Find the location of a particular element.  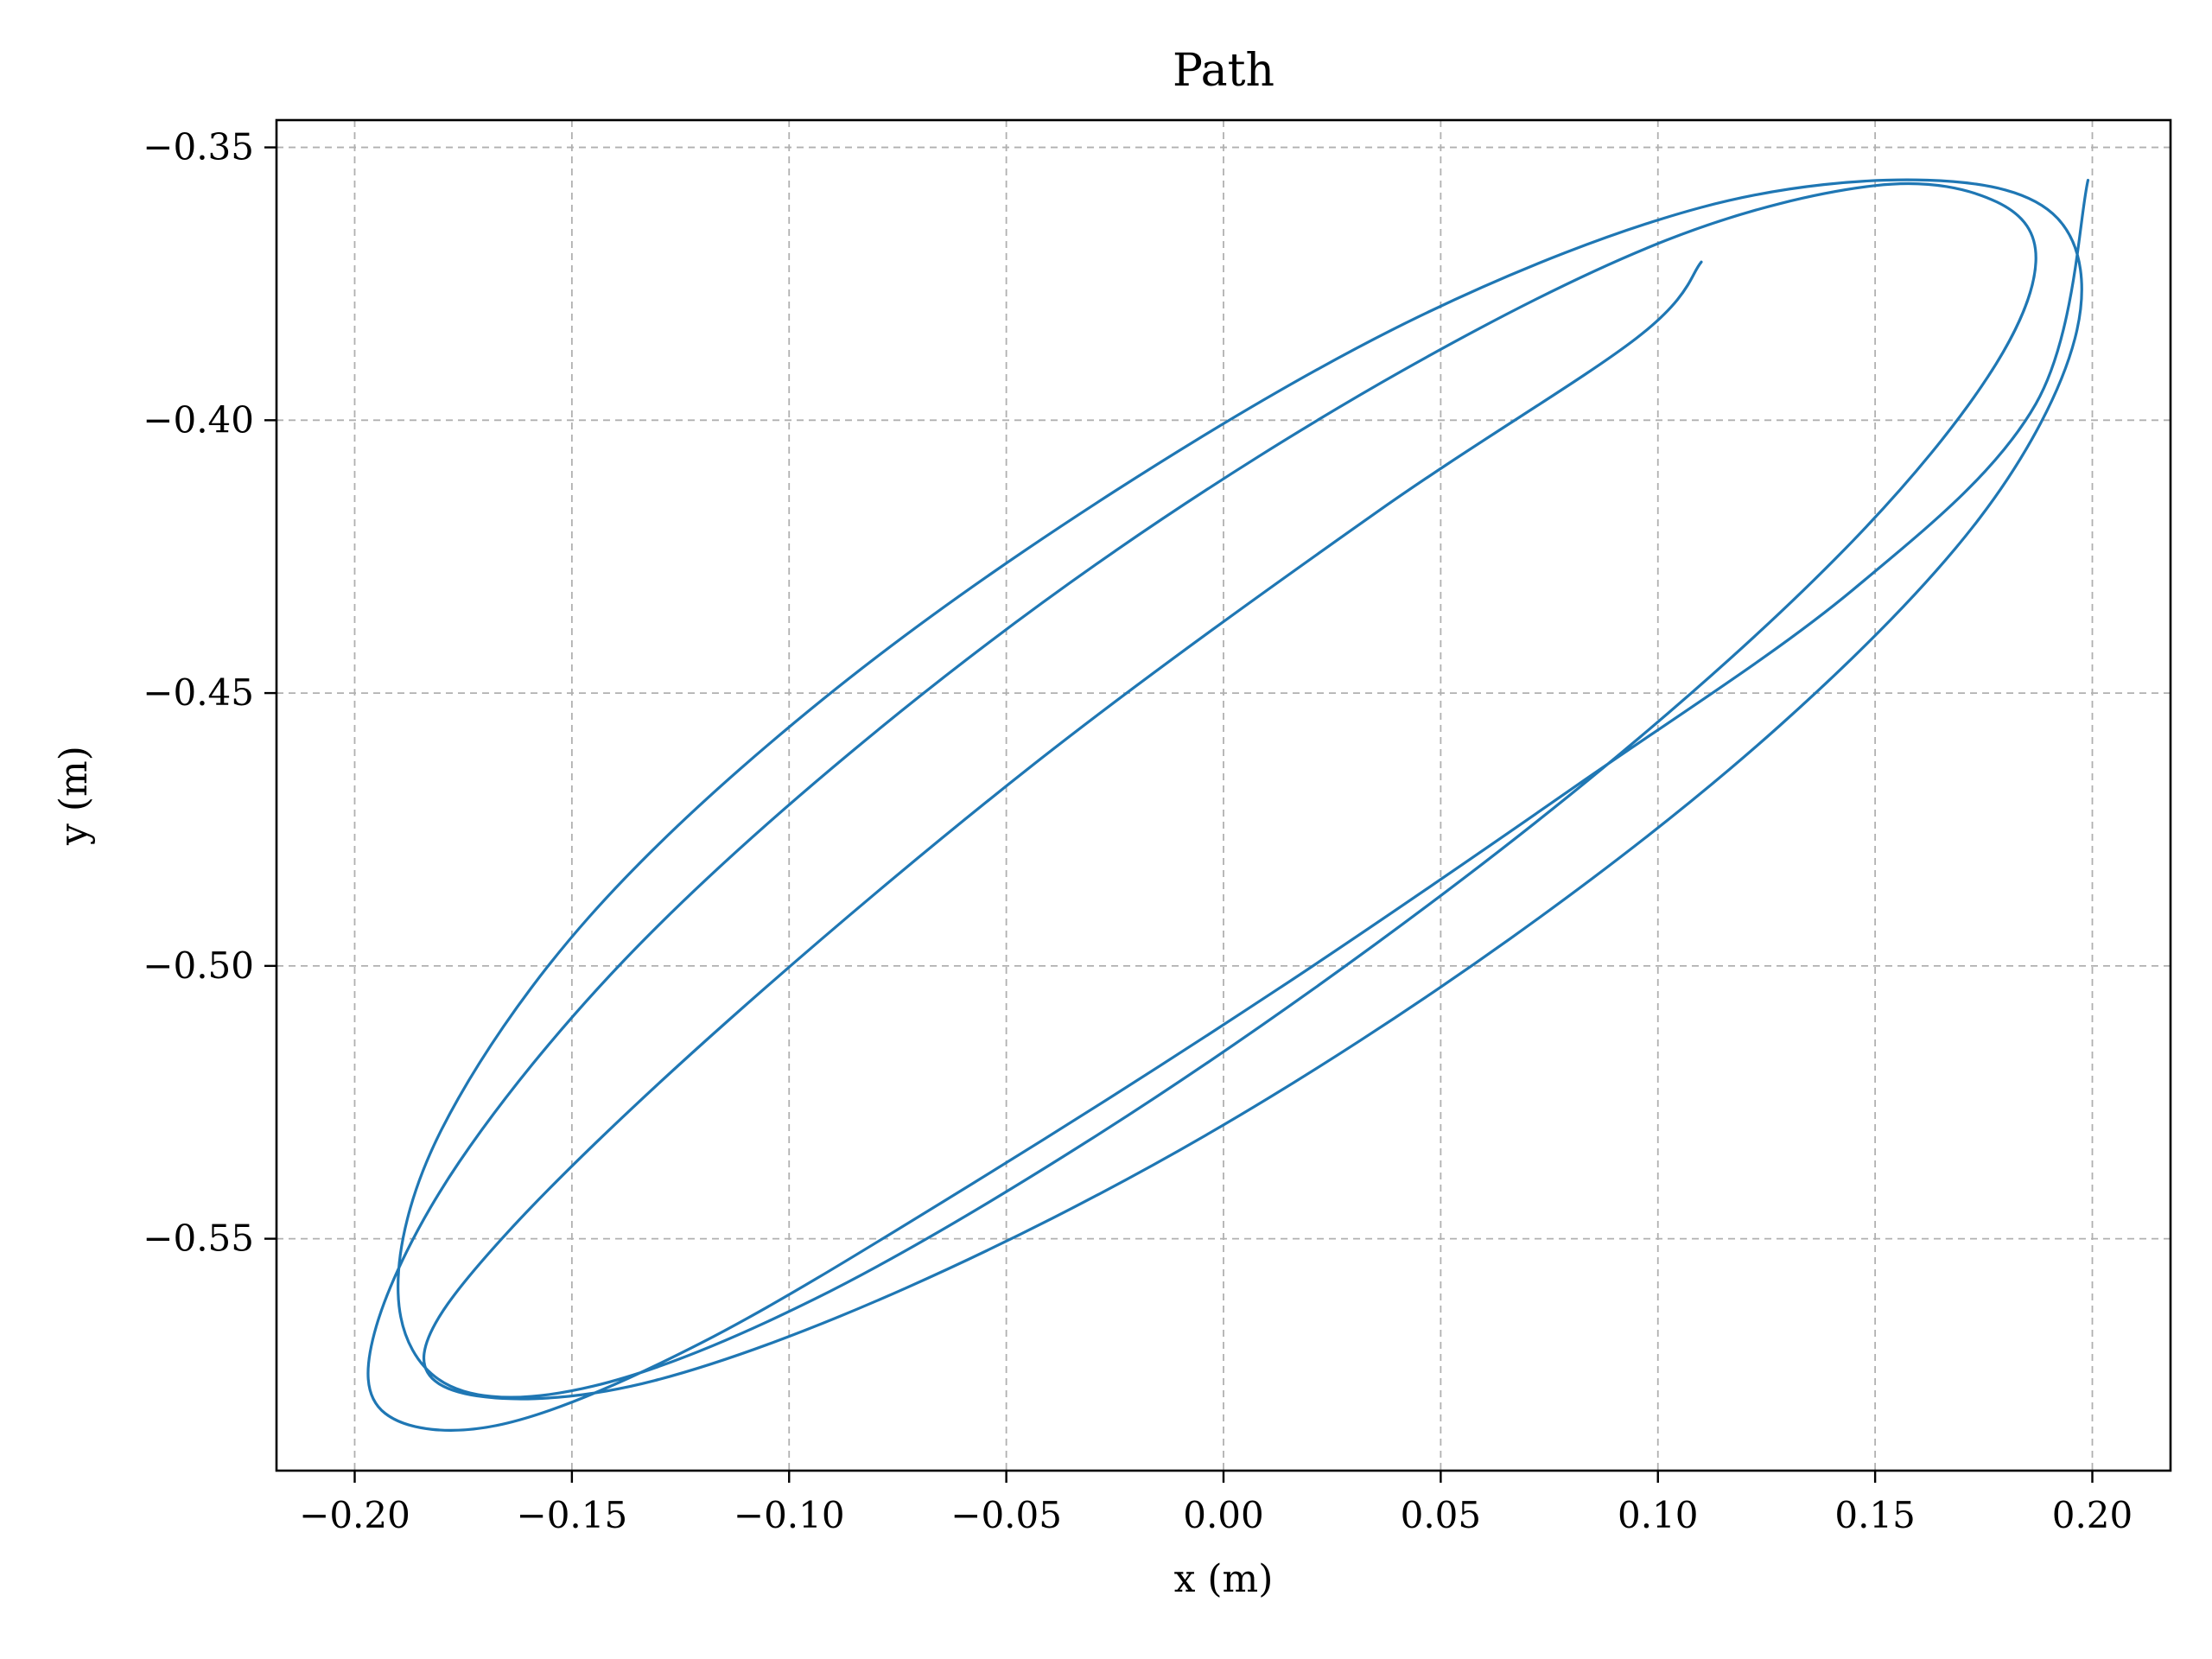

x-tick-label: 0.15 is located at coordinates (1875, 1515).